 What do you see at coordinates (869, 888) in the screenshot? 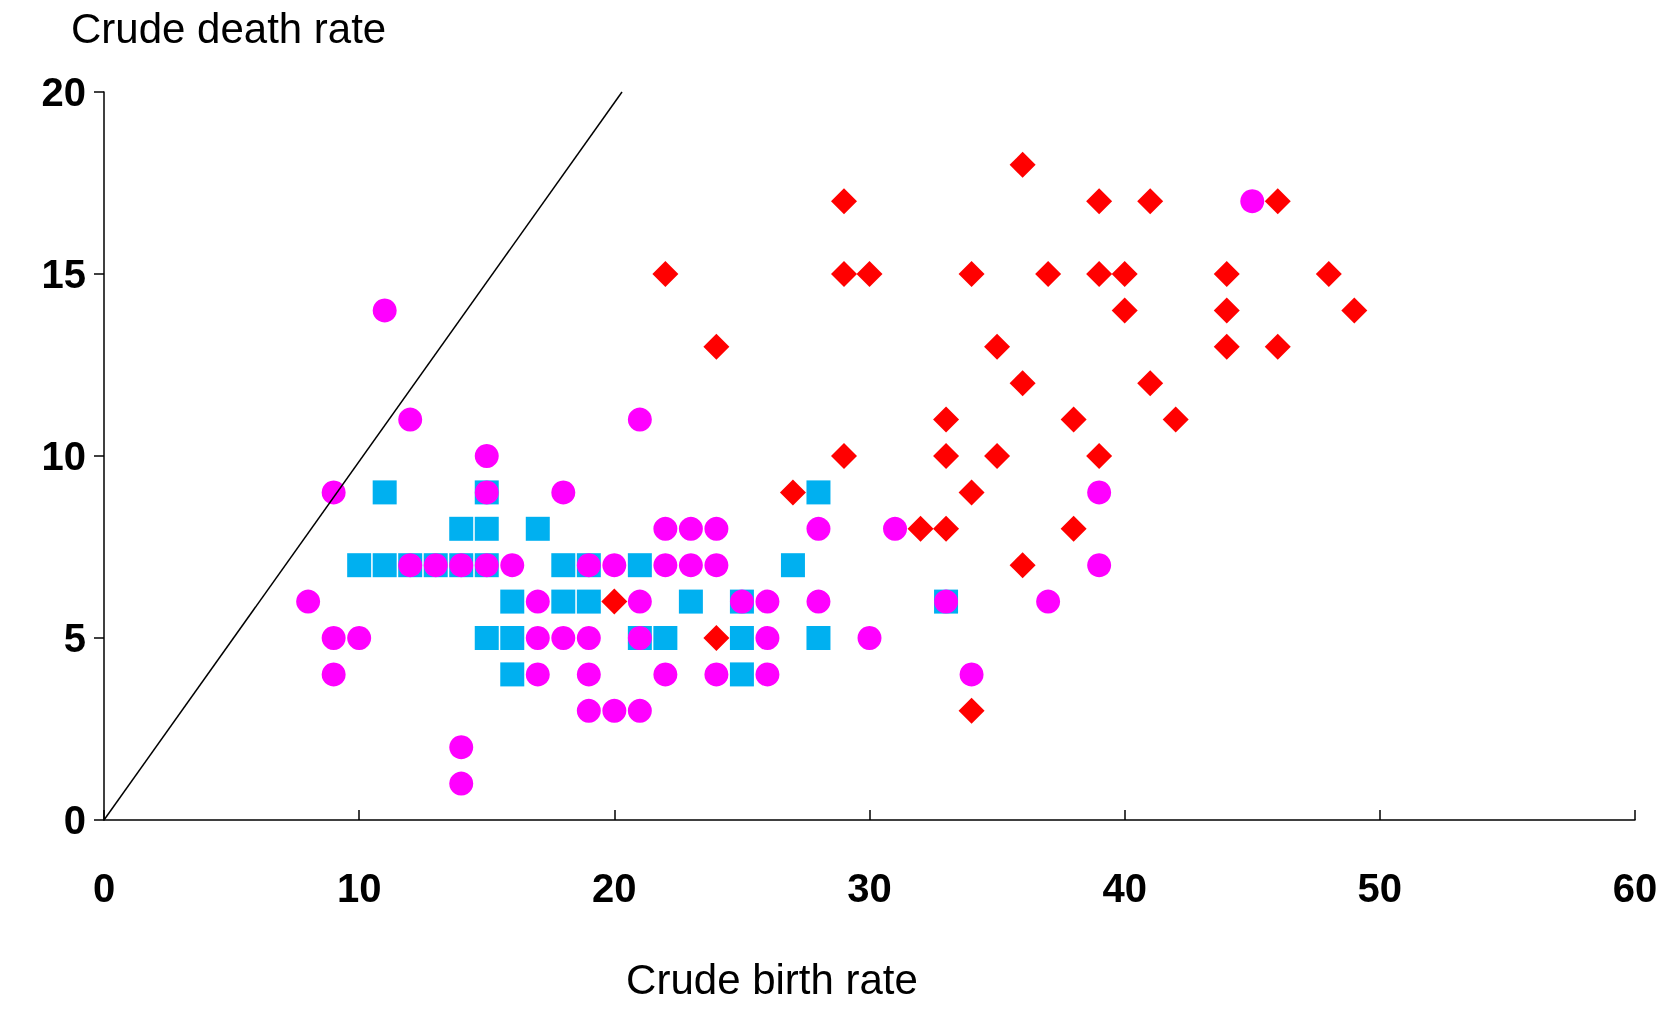
I see `x-tick-label: 30` at bounding box center [869, 888].